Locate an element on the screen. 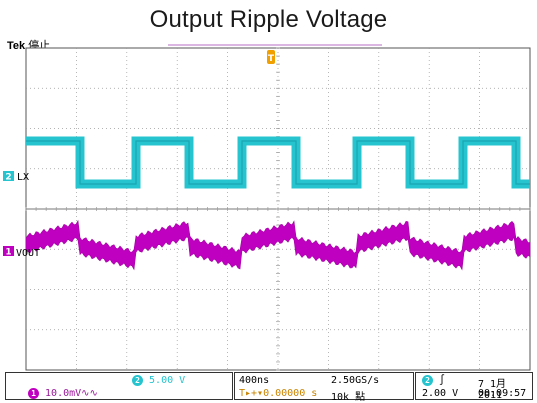 The width and height of the screenshot is (537, 403). date: 7 1月 2011 is located at coordinates (492, 390).